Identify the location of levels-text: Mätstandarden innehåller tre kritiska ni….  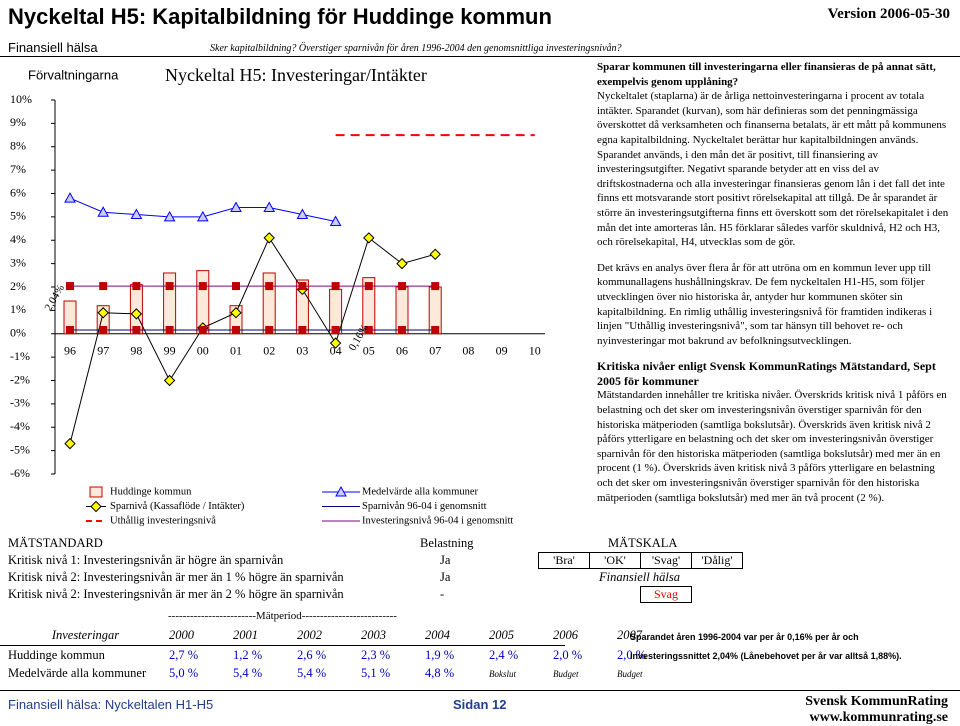
(772, 446).